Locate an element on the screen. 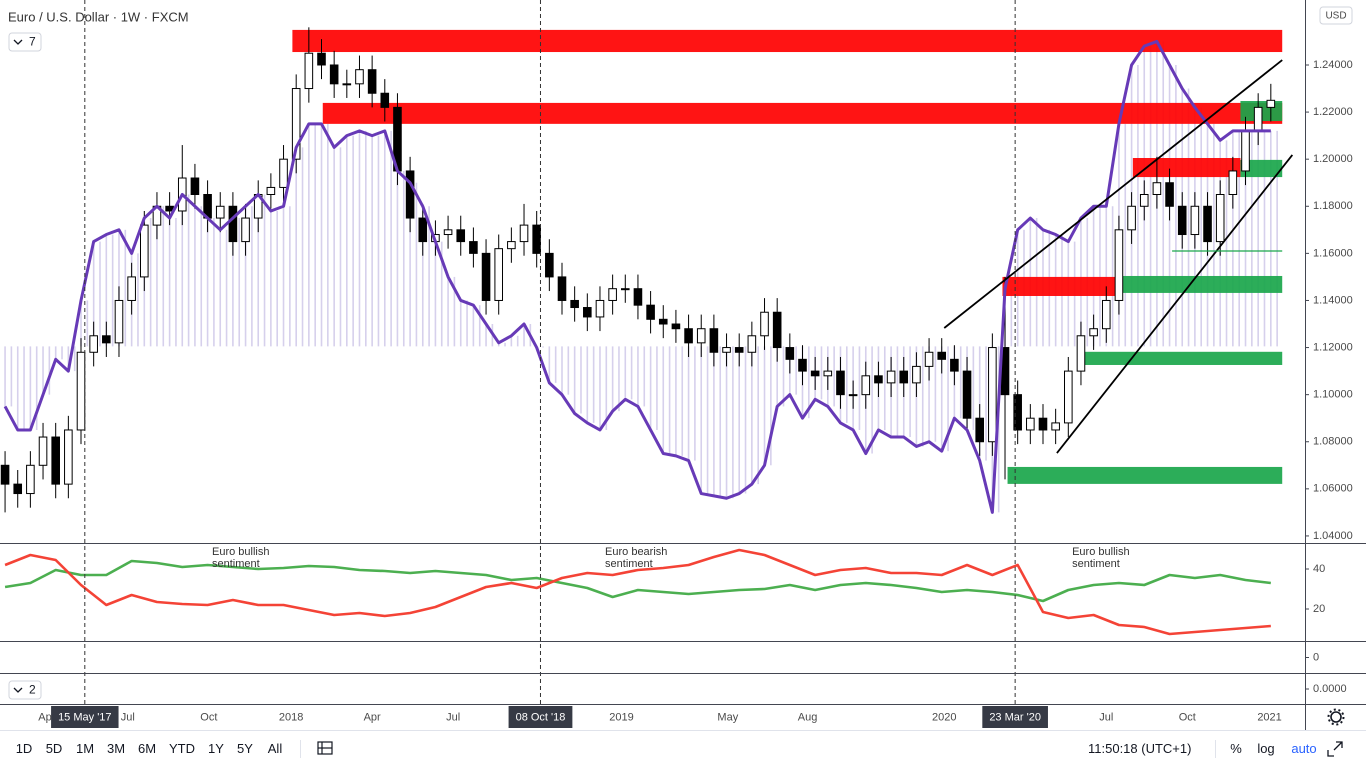 This screenshot has width=1366, height=768. range-button: 1M is located at coordinates (85, 748).